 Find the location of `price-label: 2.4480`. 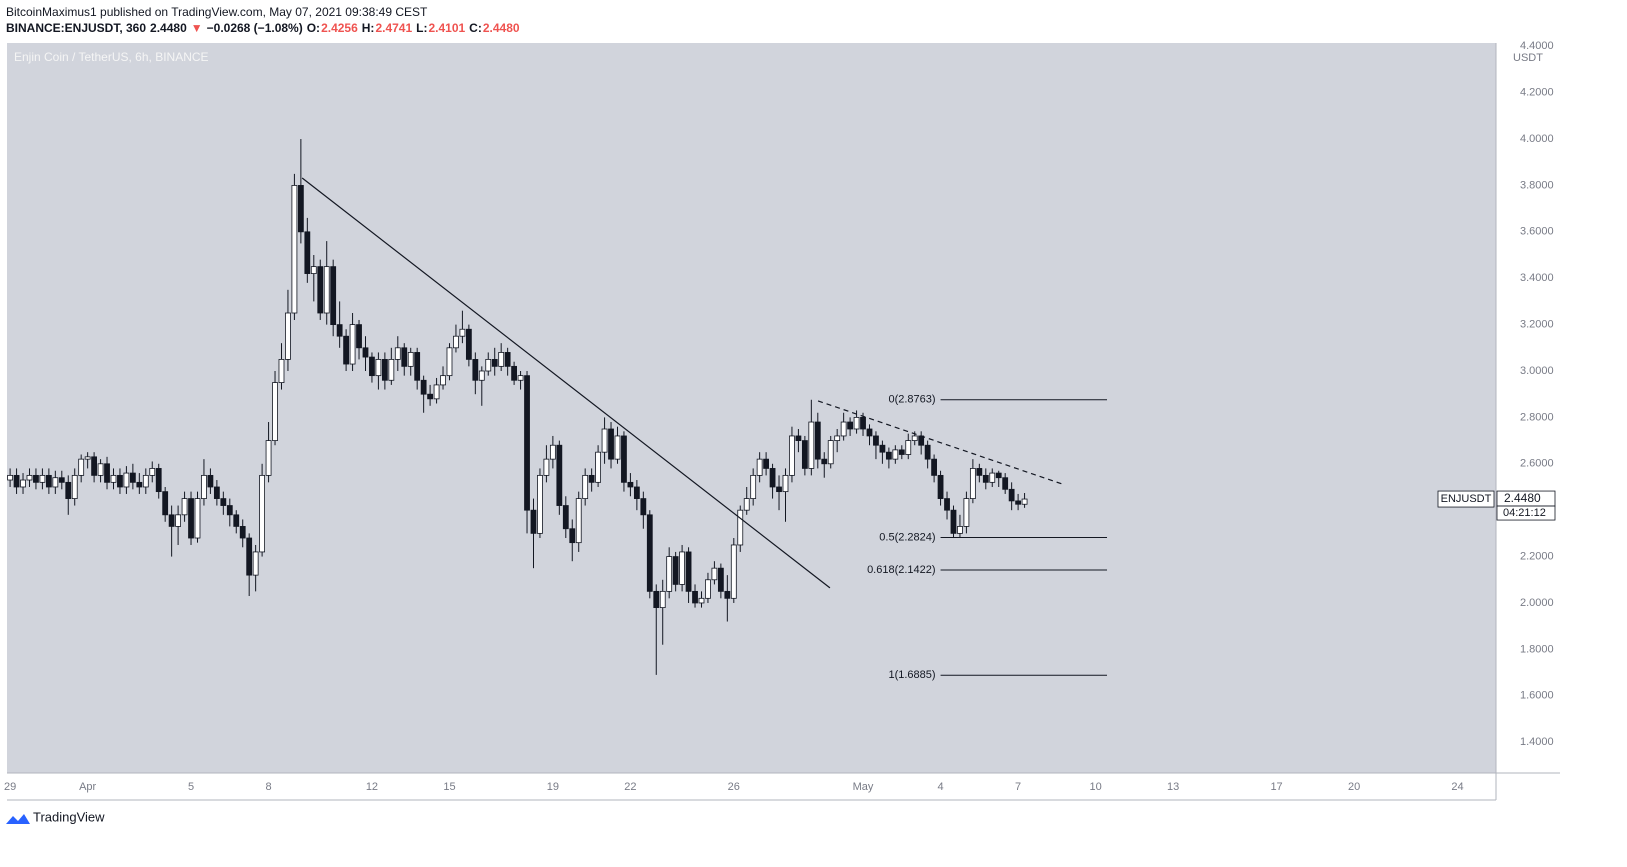

price-label: 2.4480 is located at coordinates (1522, 498).